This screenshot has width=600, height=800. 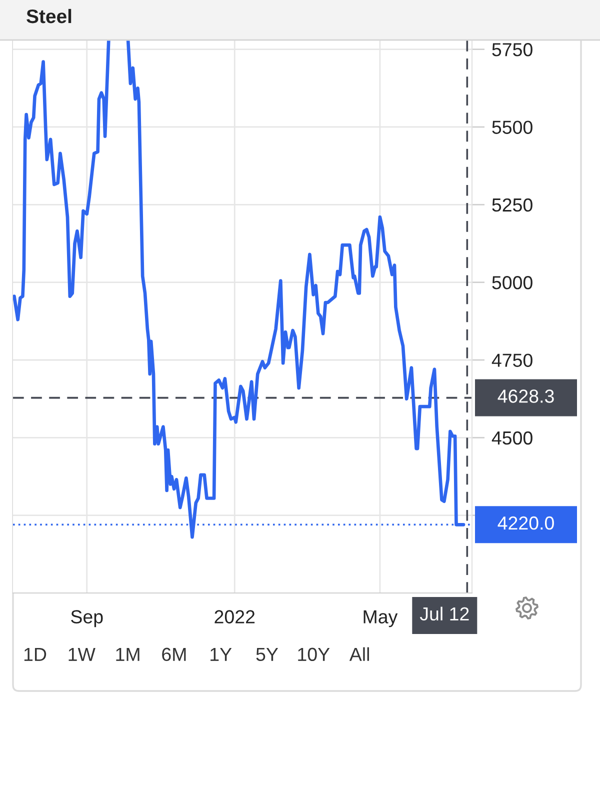 I want to click on text: 1D, so click(x=35, y=654).